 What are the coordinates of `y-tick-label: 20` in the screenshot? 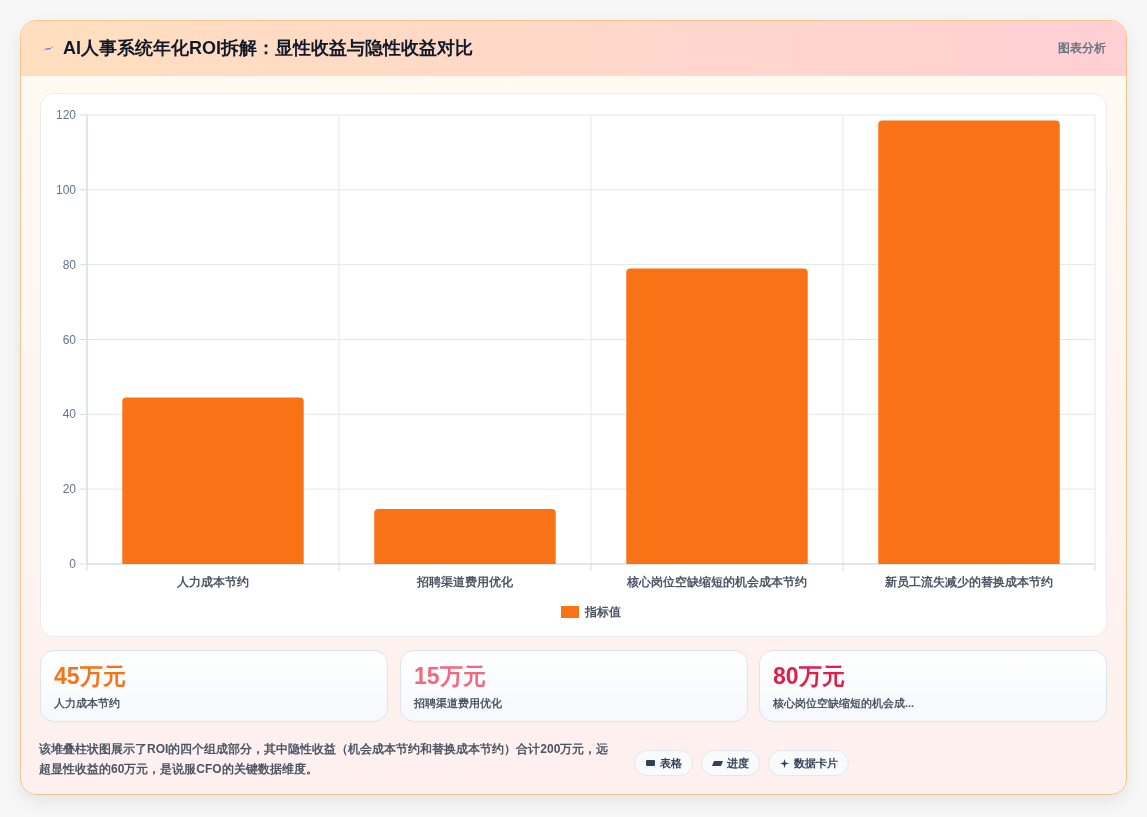 It's located at (69, 489).